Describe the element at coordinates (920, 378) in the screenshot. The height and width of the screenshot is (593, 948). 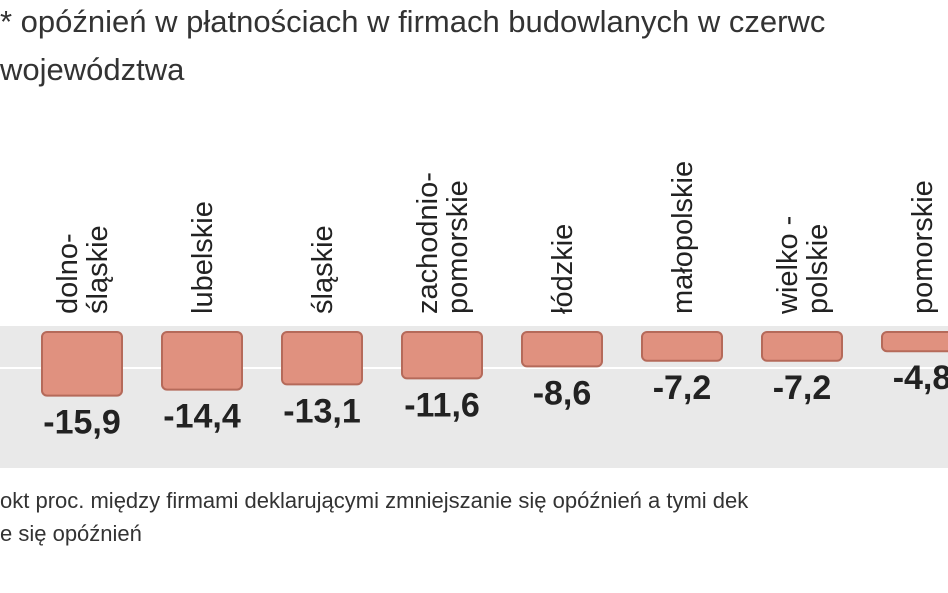
I see `value-label: -4,8` at that location.